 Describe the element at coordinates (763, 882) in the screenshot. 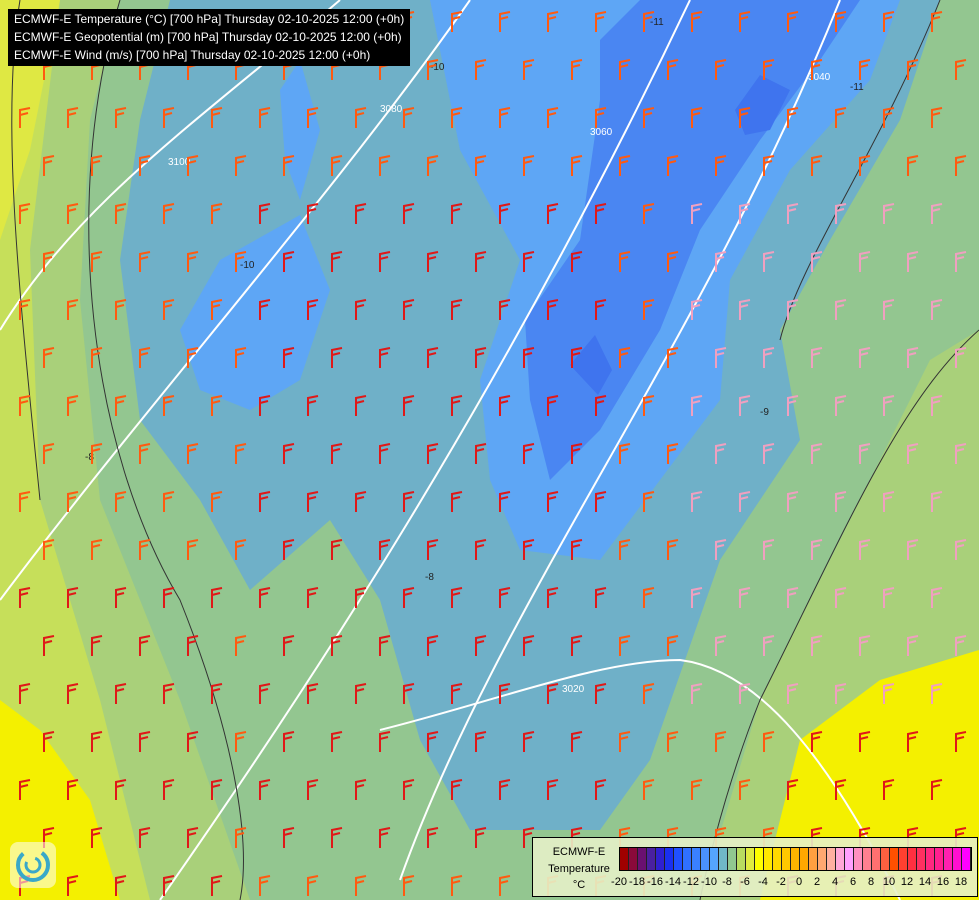

I see `legend-tick-label: -4` at that location.